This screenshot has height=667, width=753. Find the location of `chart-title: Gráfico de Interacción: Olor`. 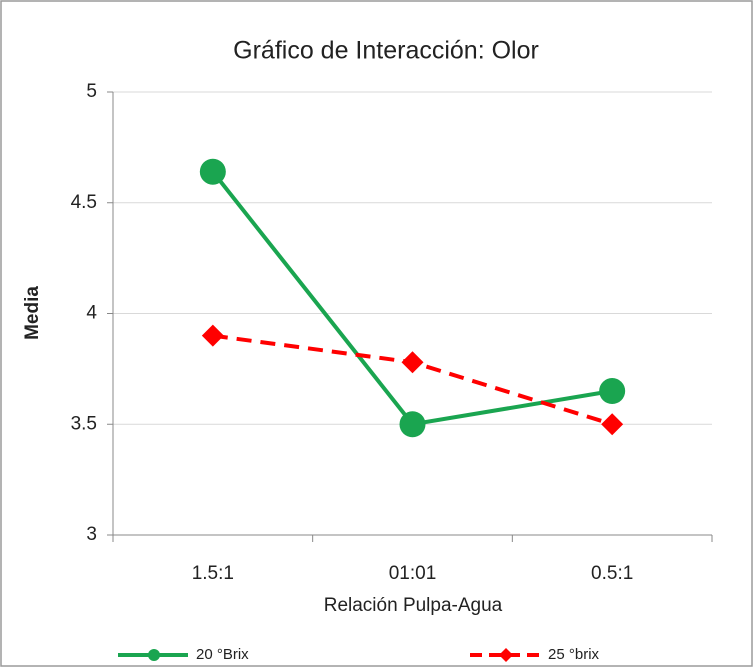

chart-title: Gráfico de Interacción: Olor is located at coordinates (386, 51).